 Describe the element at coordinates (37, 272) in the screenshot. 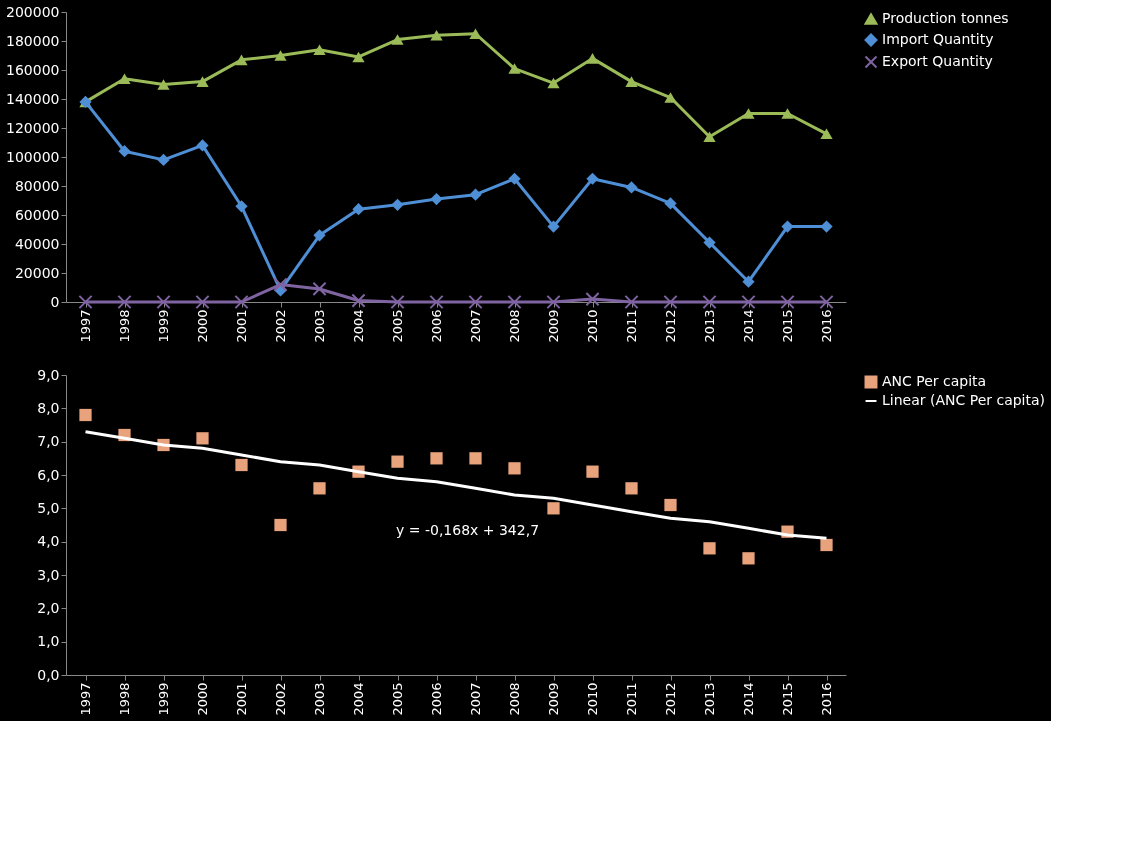

I see `y-tick-label: 20000` at that location.